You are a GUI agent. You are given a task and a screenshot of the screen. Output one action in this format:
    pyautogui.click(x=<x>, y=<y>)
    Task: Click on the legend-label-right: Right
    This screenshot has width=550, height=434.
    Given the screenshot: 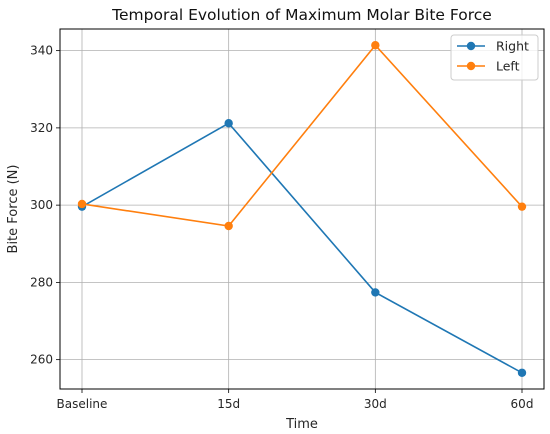 What is the action you would take?
    pyautogui.click(x=512, y=46)
    